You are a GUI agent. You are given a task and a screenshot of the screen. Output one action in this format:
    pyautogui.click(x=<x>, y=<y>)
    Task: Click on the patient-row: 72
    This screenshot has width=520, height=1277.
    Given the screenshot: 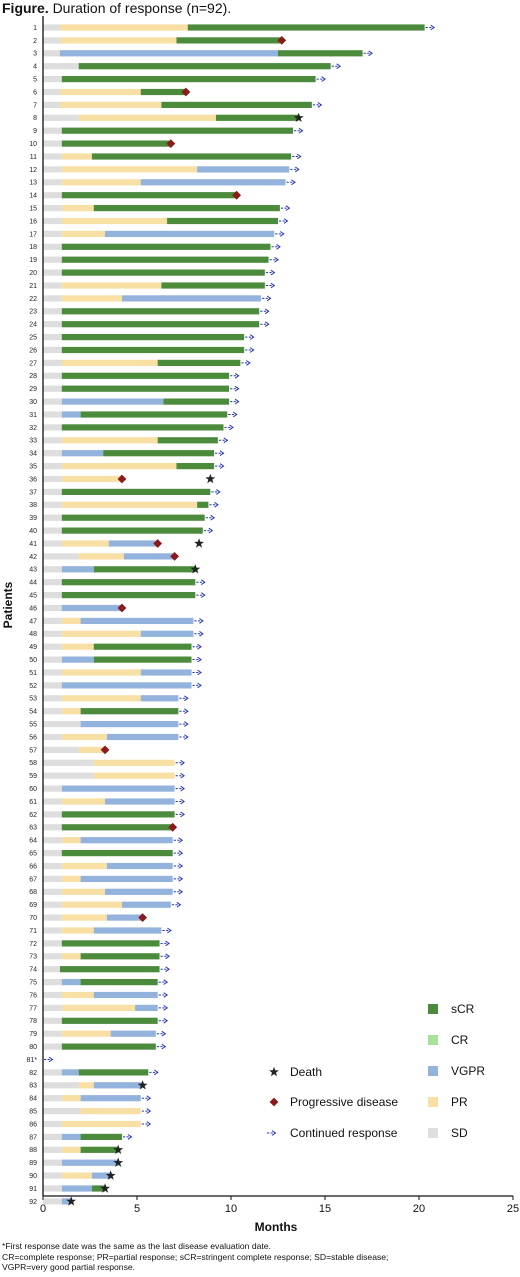 What is the action you would take?
    pyautogui.click(x=99, y=944)
    